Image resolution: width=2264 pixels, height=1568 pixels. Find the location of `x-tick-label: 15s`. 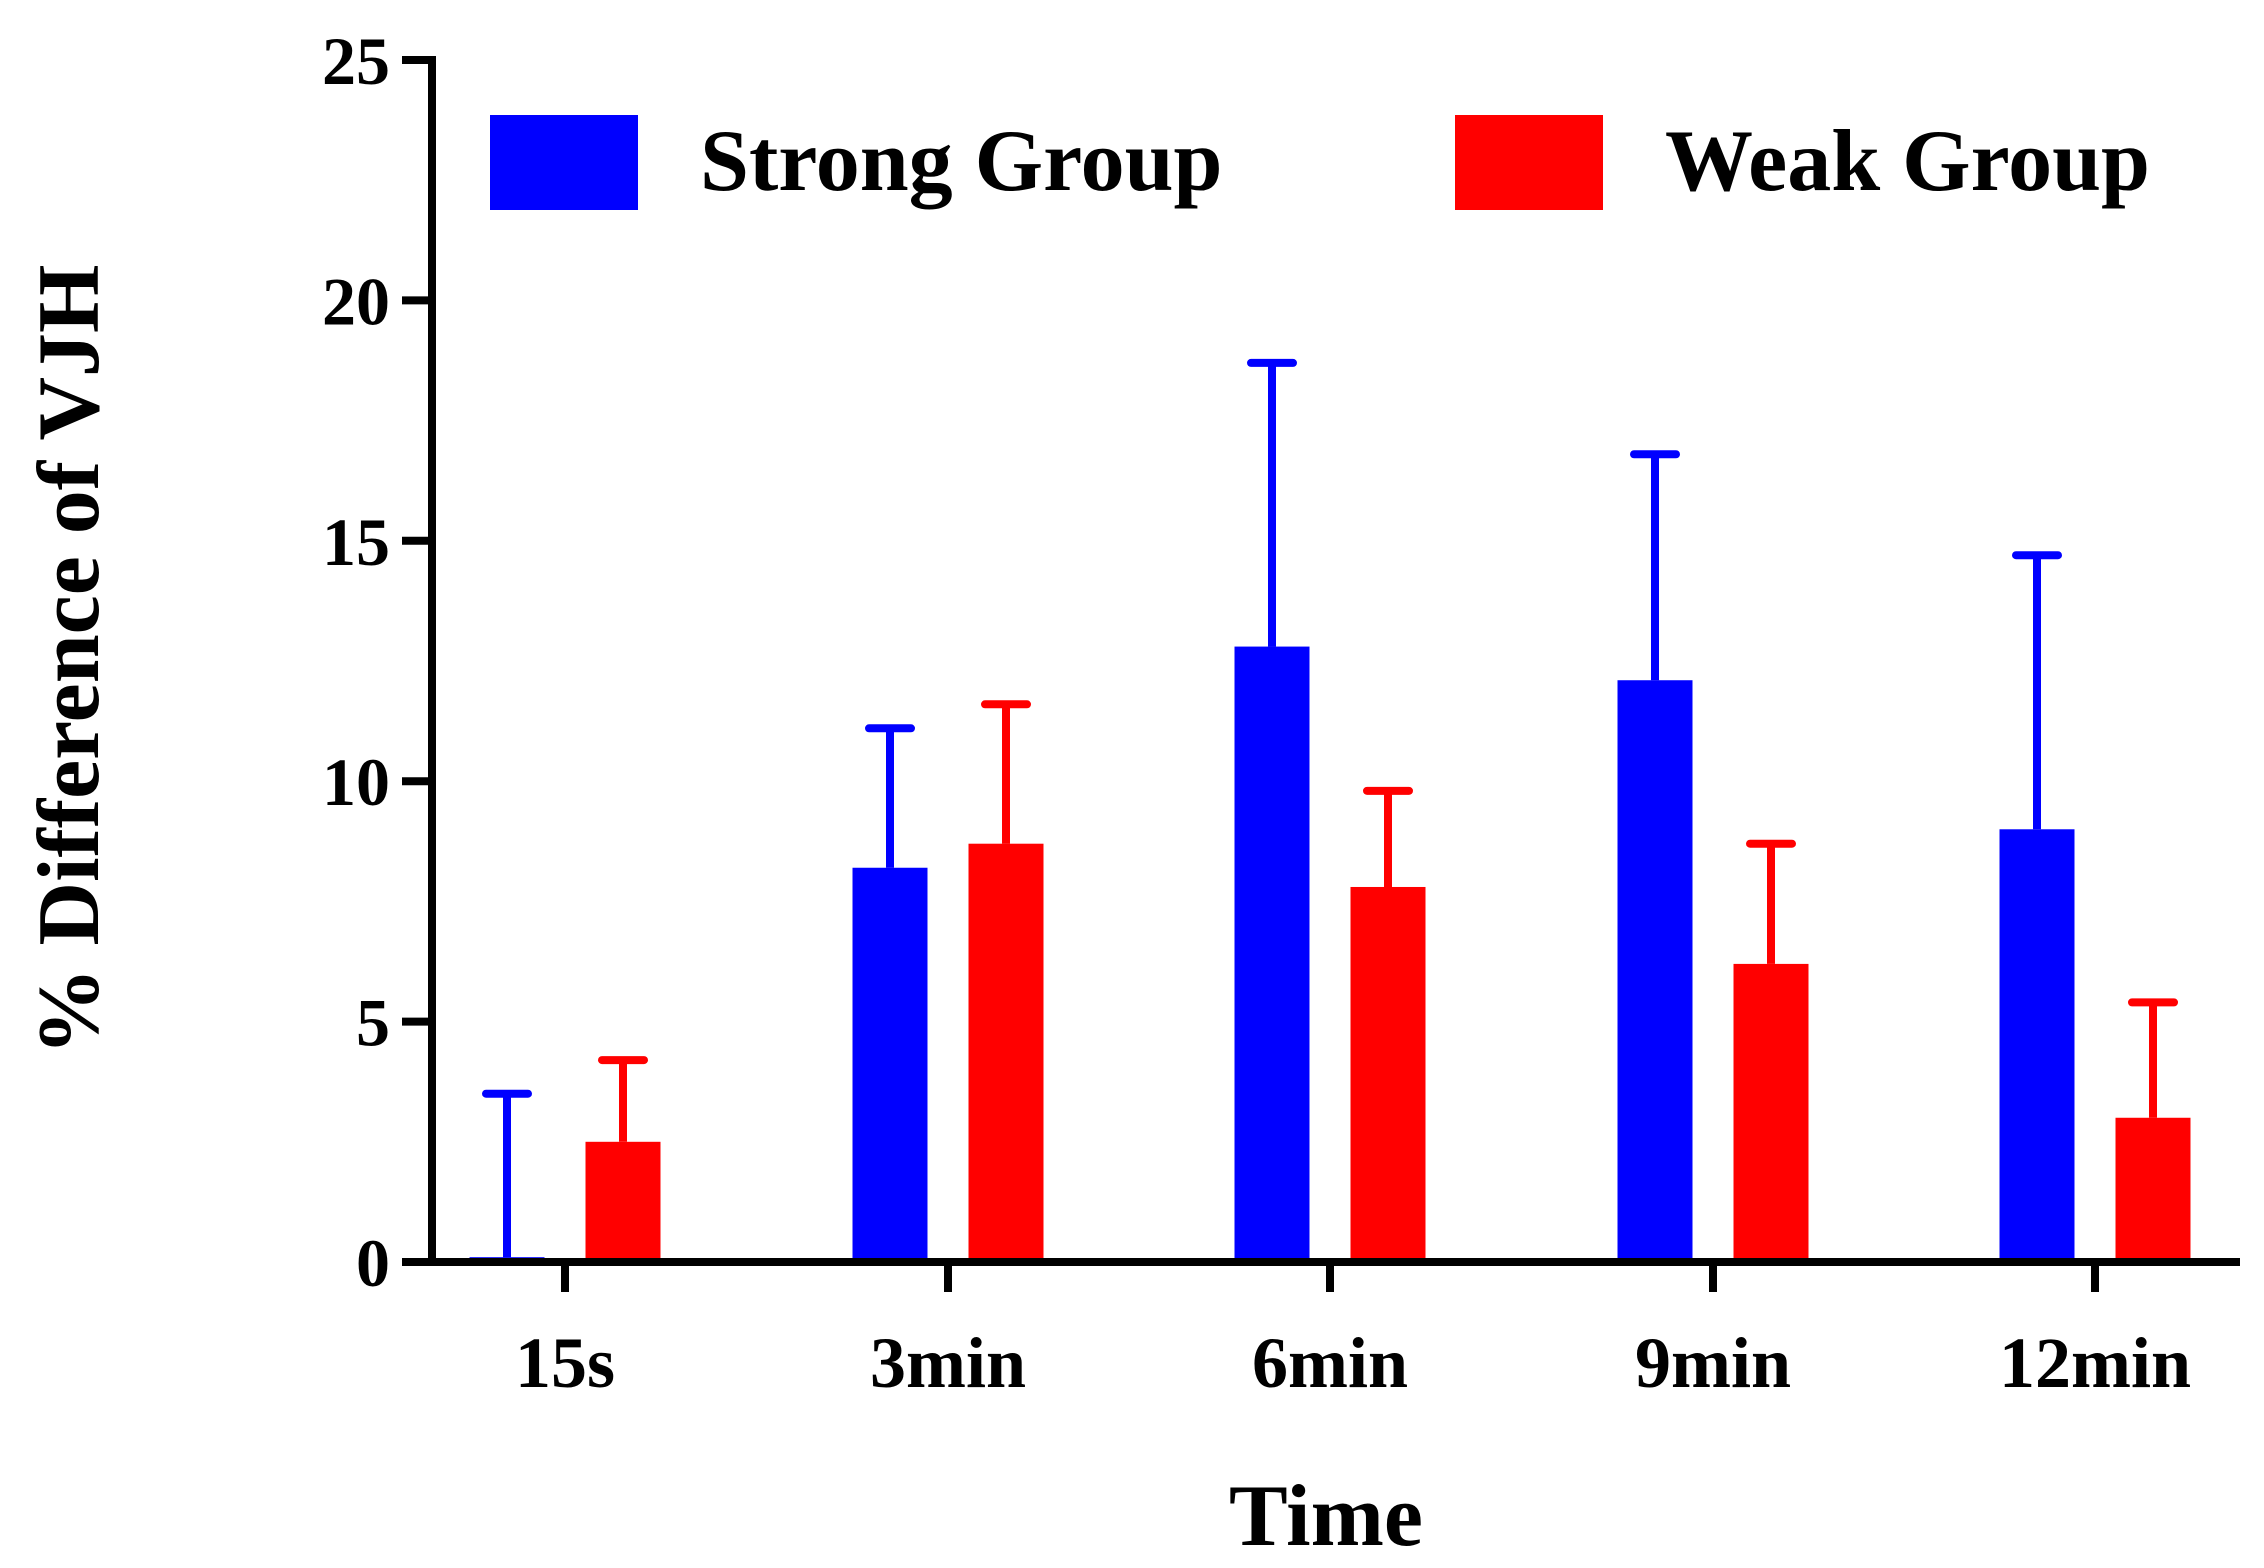

x-tick-label: 15s is located at coordinates (565, 1363).